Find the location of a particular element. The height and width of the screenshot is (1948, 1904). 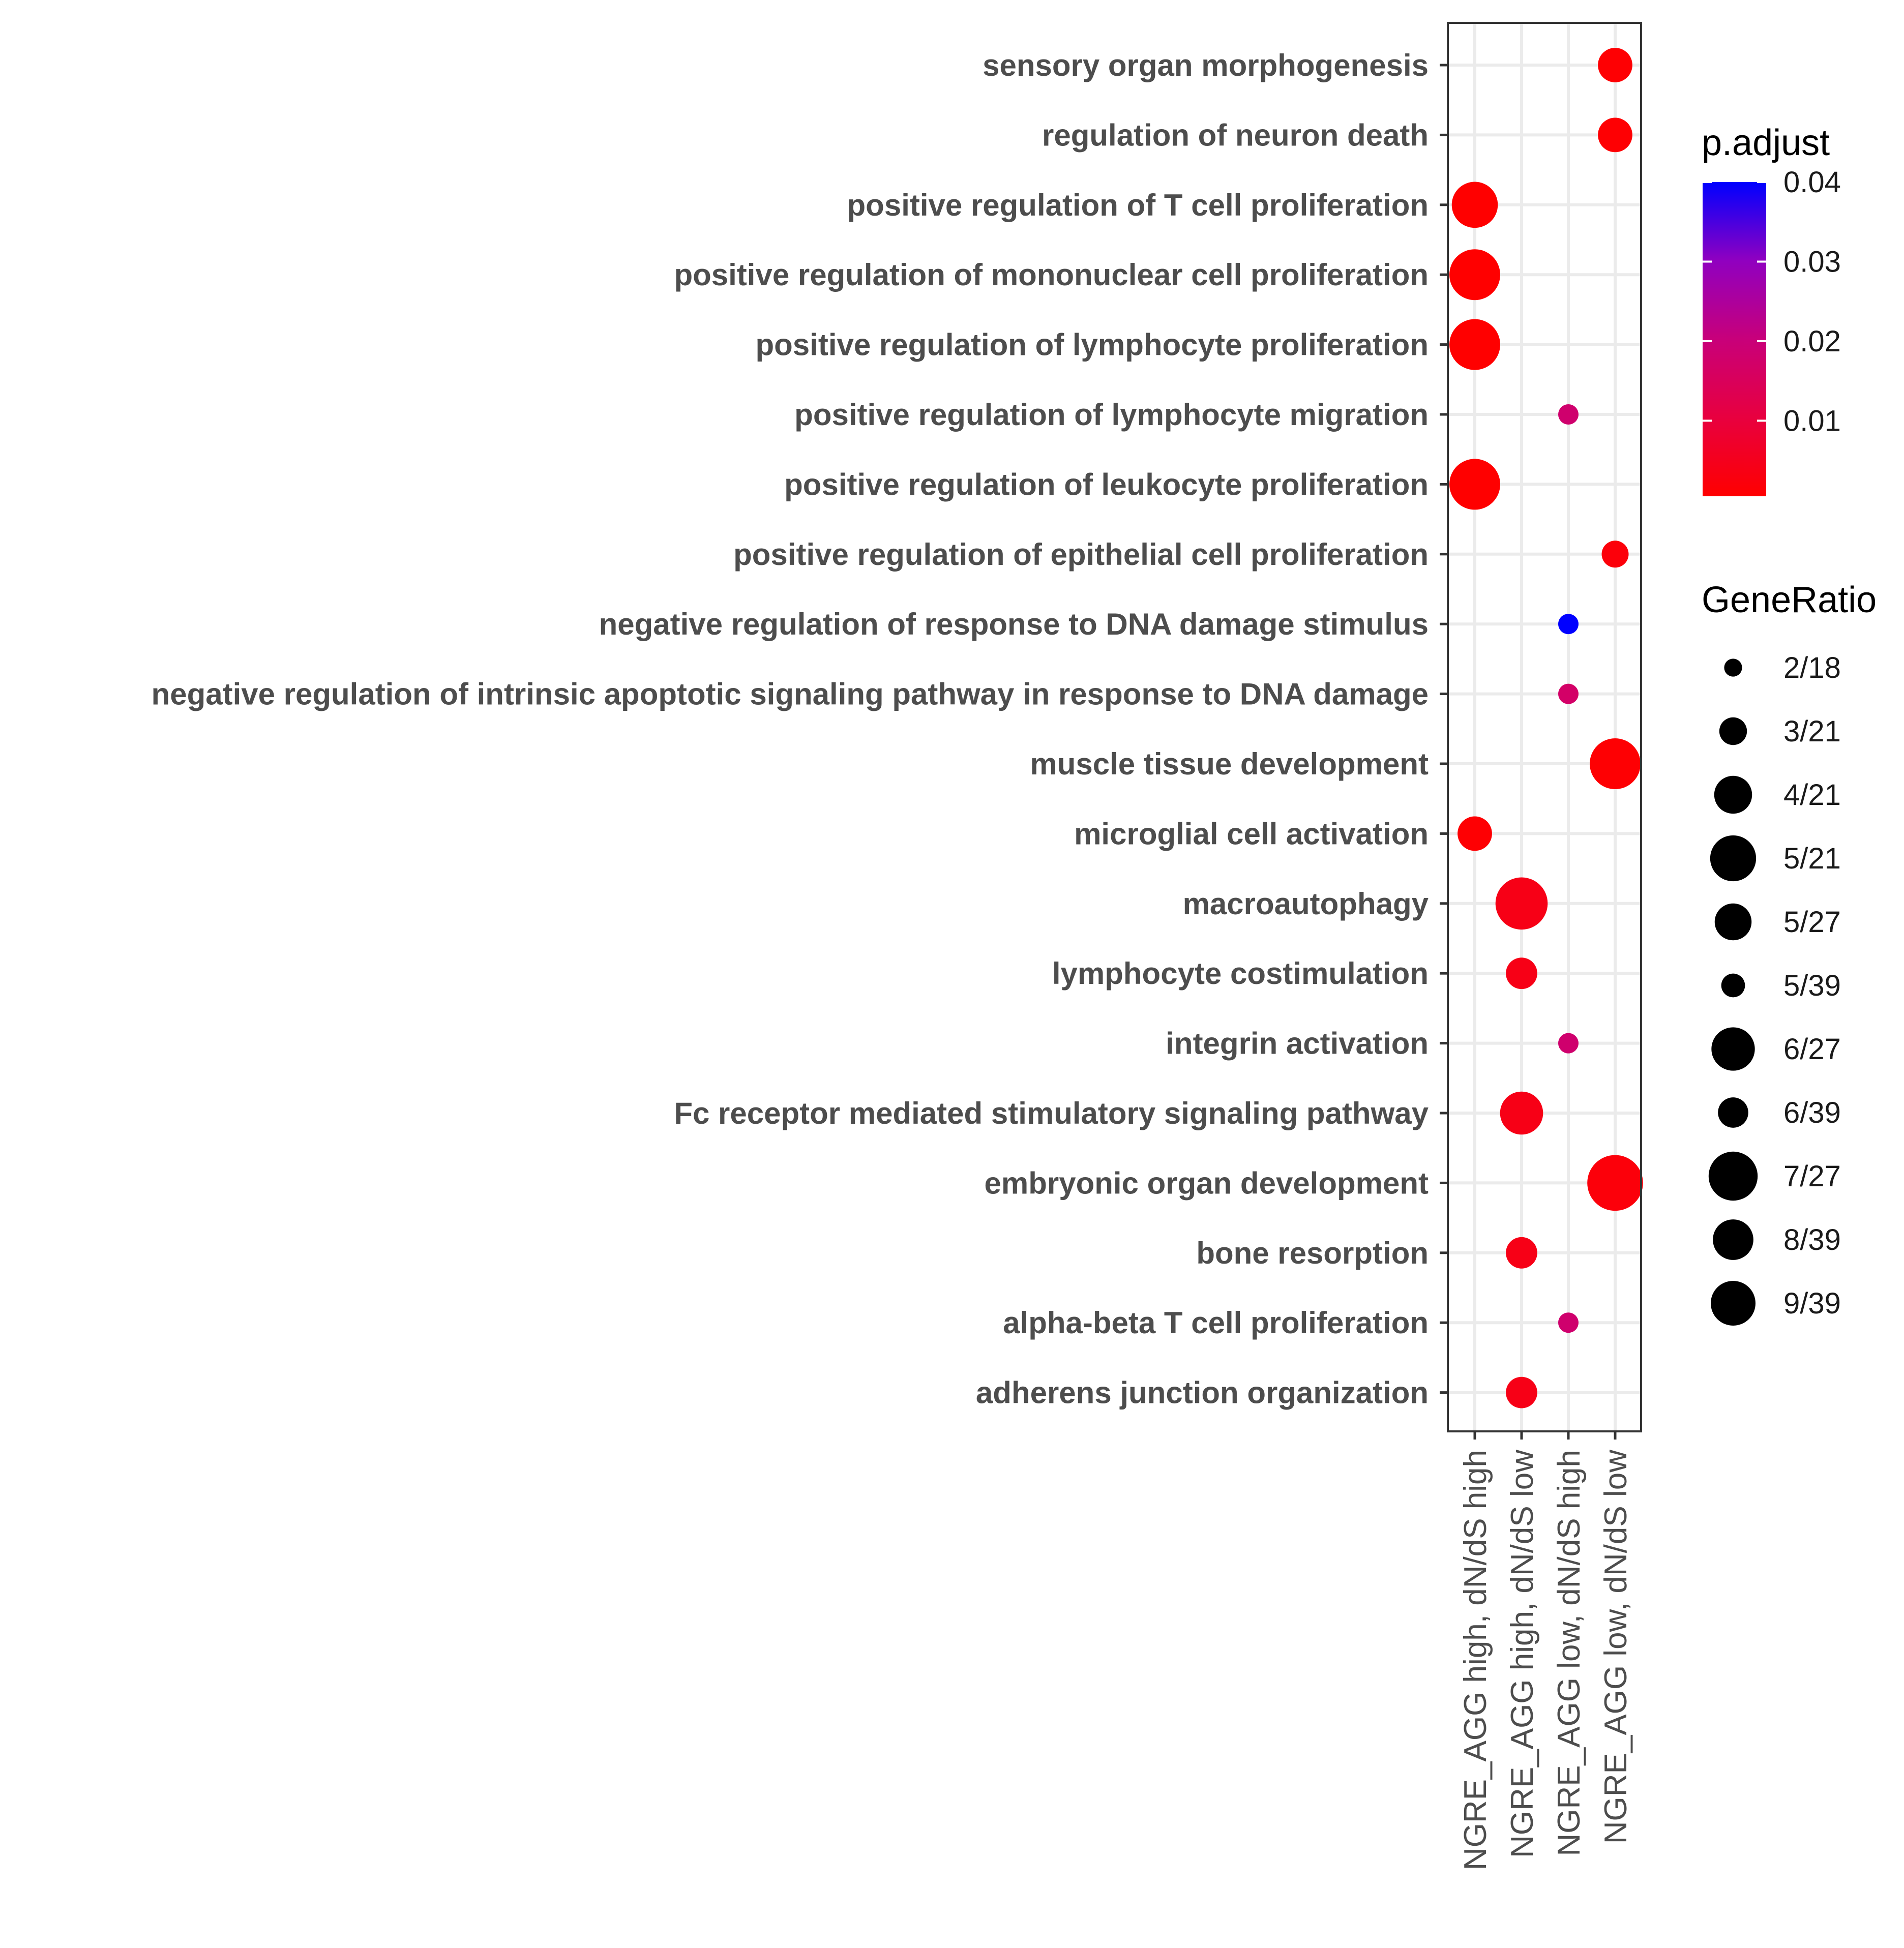

data-points is located at coordinates (1546, 728).